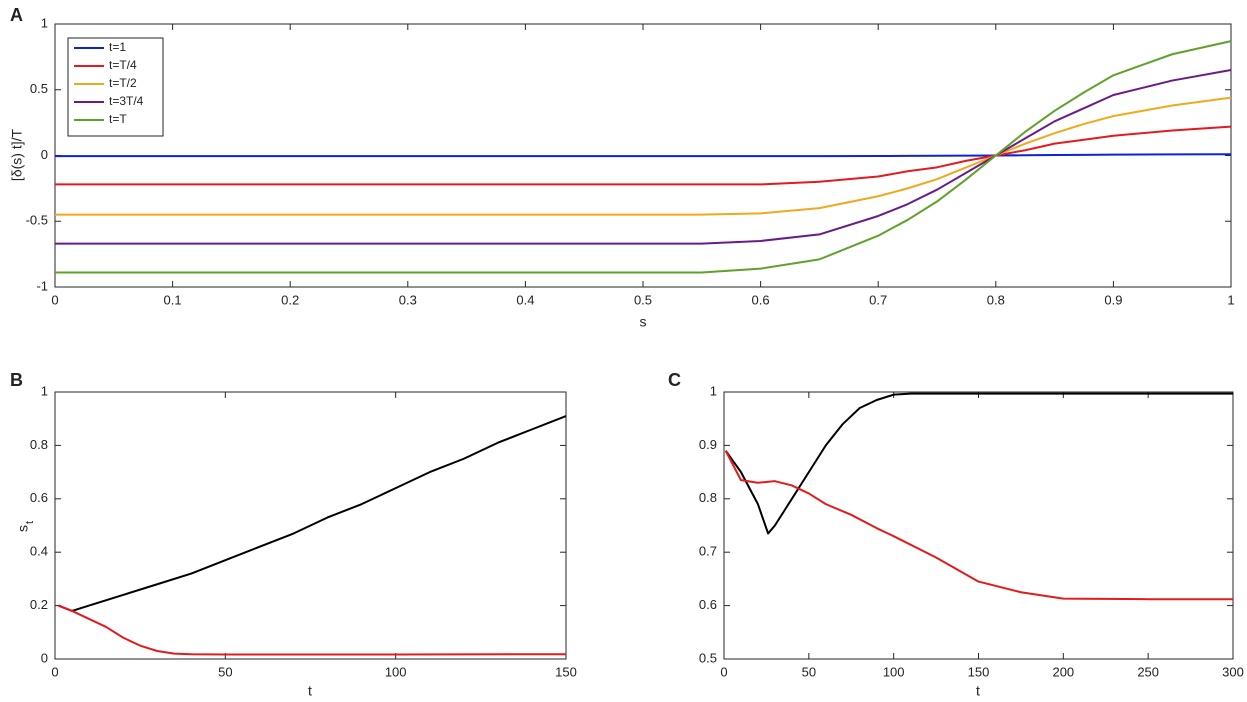 This screenshot has width=1247, height=702. I want to click on x-tick-label: 300, so click(1233, 671).